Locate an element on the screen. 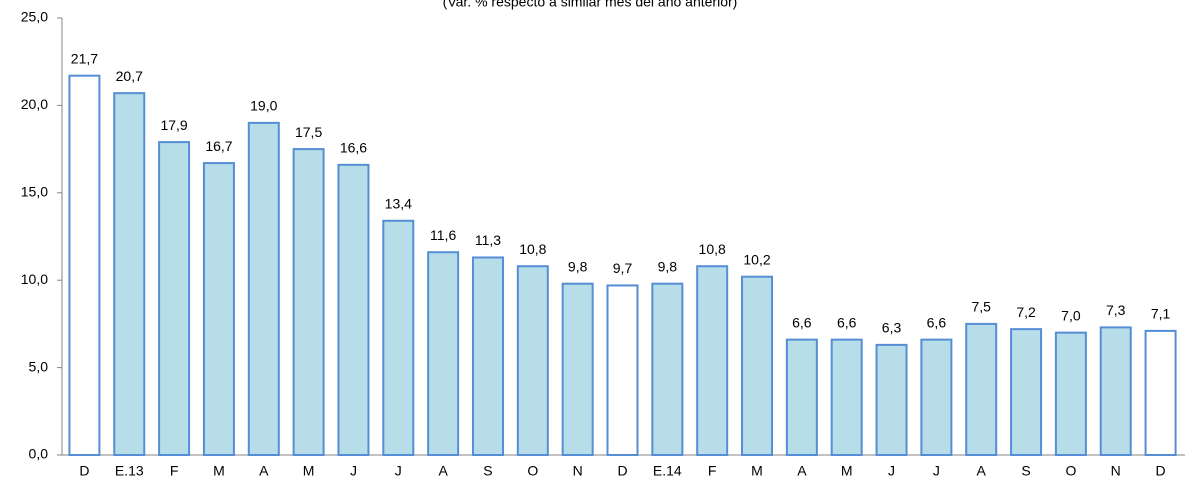 The image size is (1185, 483). x-tick-label: E.14 is located at coordinates (667, 471).